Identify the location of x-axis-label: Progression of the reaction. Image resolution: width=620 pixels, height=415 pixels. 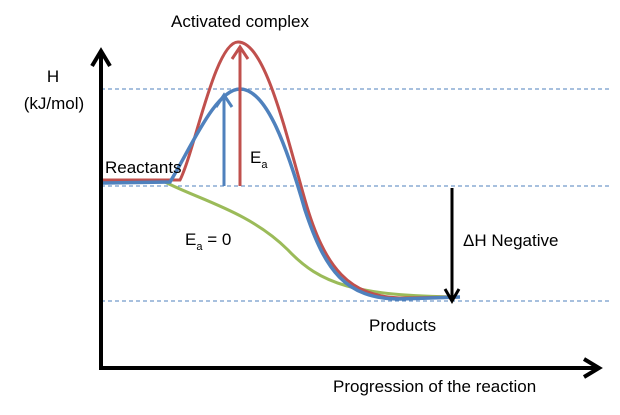
(434, 386).